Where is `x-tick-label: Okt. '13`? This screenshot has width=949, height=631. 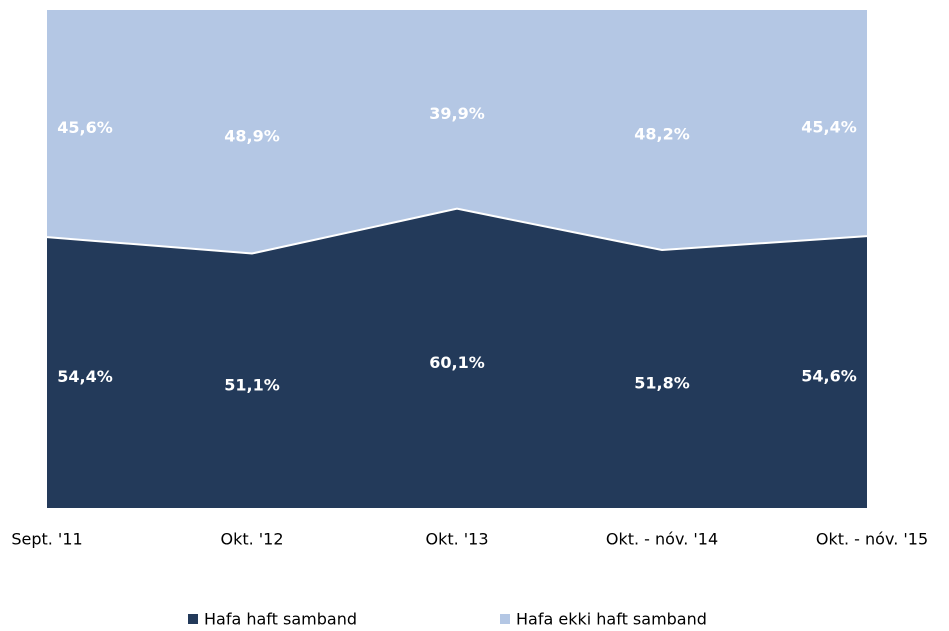
x-tick-label: Okt. '13 is located at coordinates (456, 539).